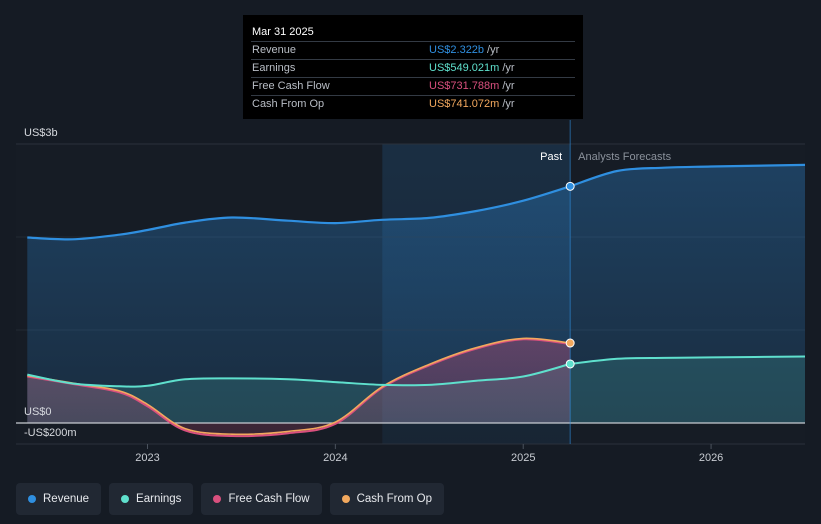 The image size is (821, 524). What do you see at coordinates (159, 499) in the screenshot?
I see `legend-label: Earnings` at bounding box center [159, 499].